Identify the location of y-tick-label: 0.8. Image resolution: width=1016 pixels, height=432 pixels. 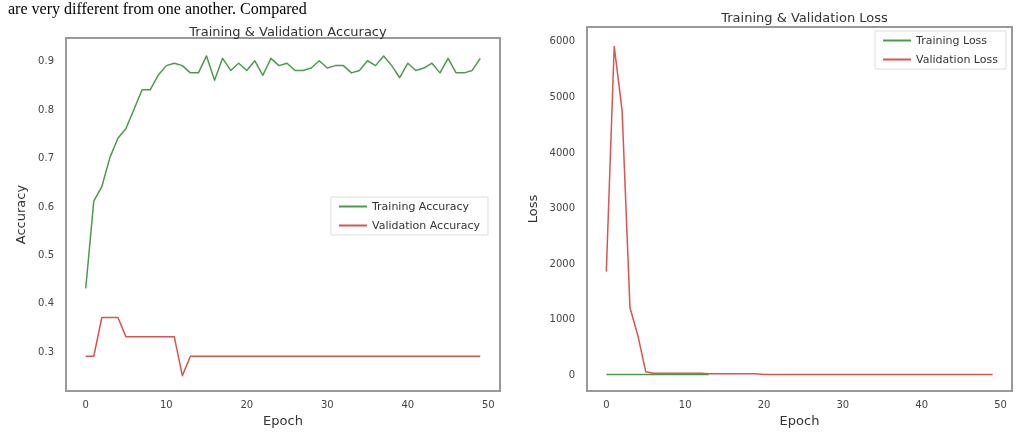
(46, 109).